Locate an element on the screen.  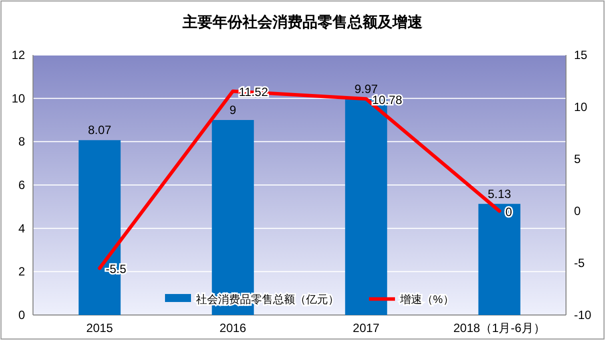
y2-tick-label: -5 is located at coordinates (579, 263).